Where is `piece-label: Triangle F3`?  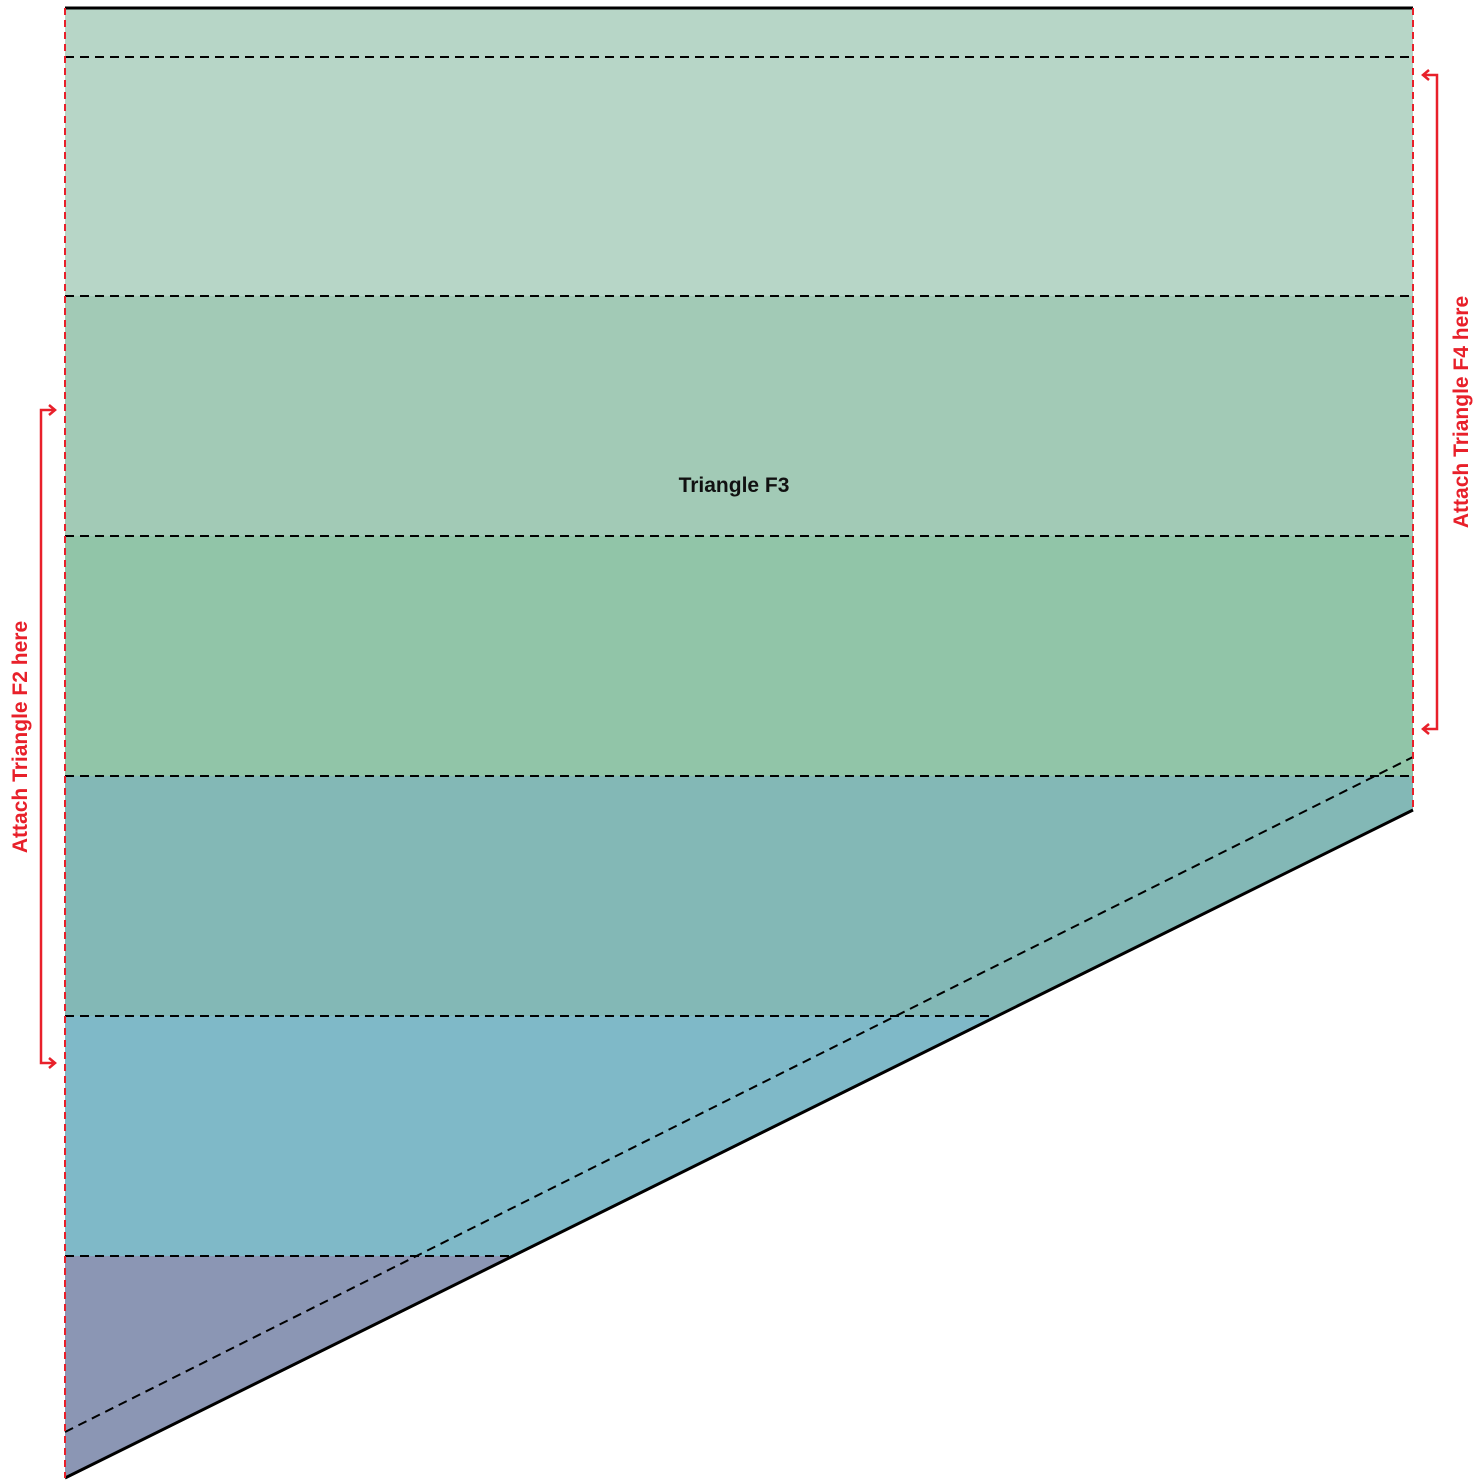 piece-label: Triangle F3 is located at coordinates (734, 485).